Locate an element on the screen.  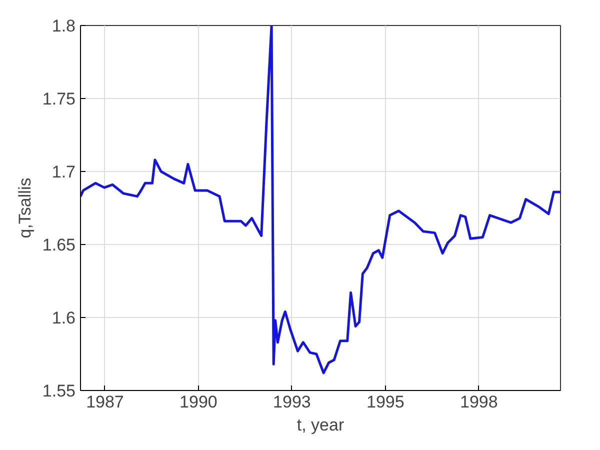
x-tick-label: 1987 is located at coordinates (105, 402).